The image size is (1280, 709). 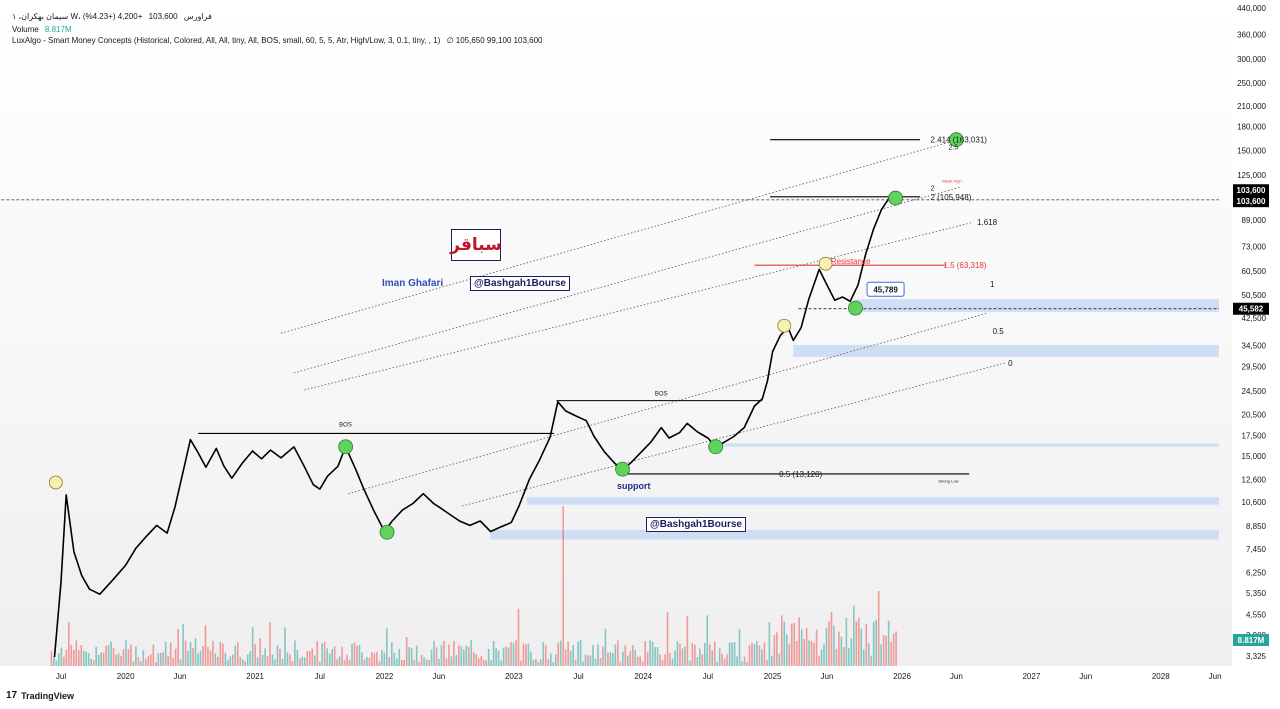 I want to click on y-tick-label: 42,500, so click(x=1254, y=318).